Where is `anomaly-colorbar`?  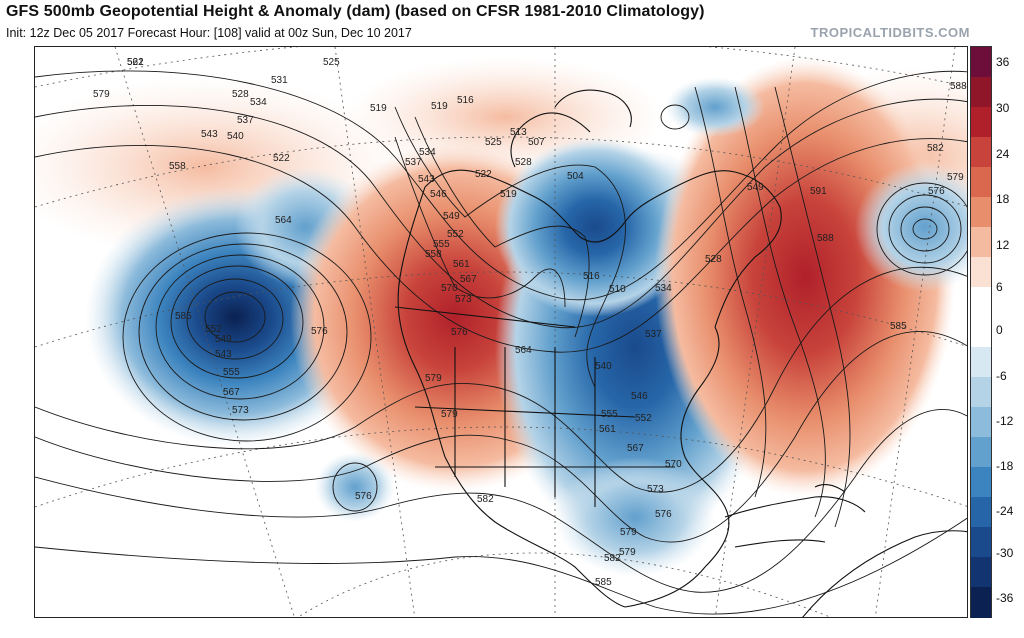 anomaly-colorbar is located at coordinates (981, 332).